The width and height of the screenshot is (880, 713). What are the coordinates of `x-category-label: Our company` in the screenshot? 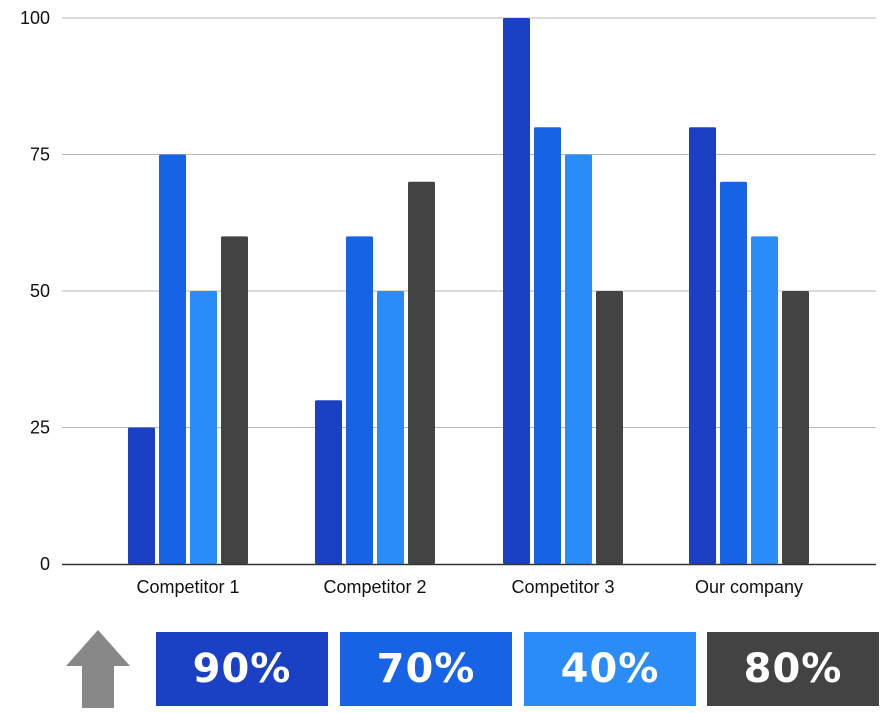 It's located at (749, 587).